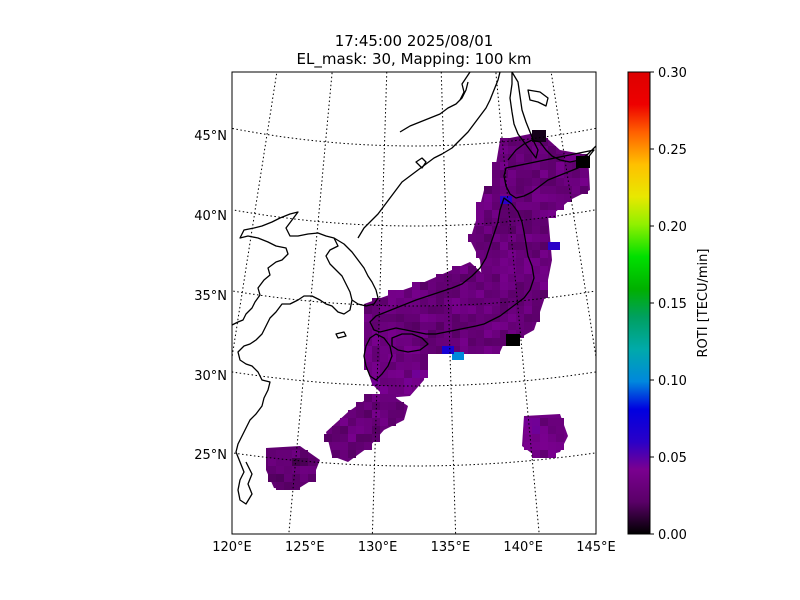 This screenshot has height=600, width=800. I want to click on roti-lowspot, so click(539, 136).